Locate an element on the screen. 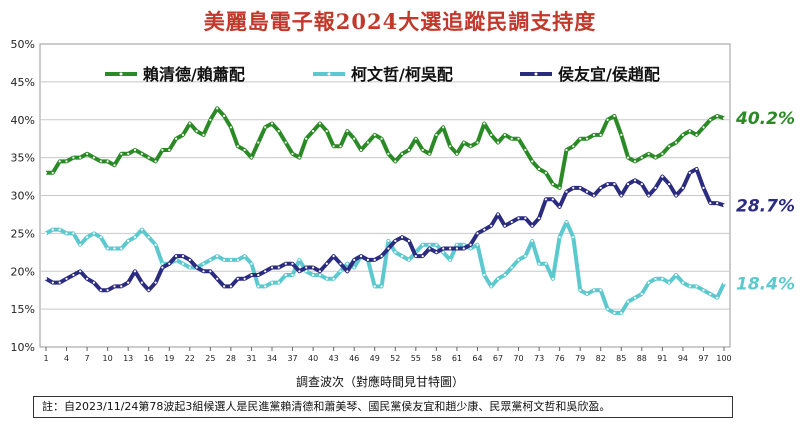 The height and width of the screenshot is (425, 800). x-tick-label: 40 is located at coordinates (313, 358).